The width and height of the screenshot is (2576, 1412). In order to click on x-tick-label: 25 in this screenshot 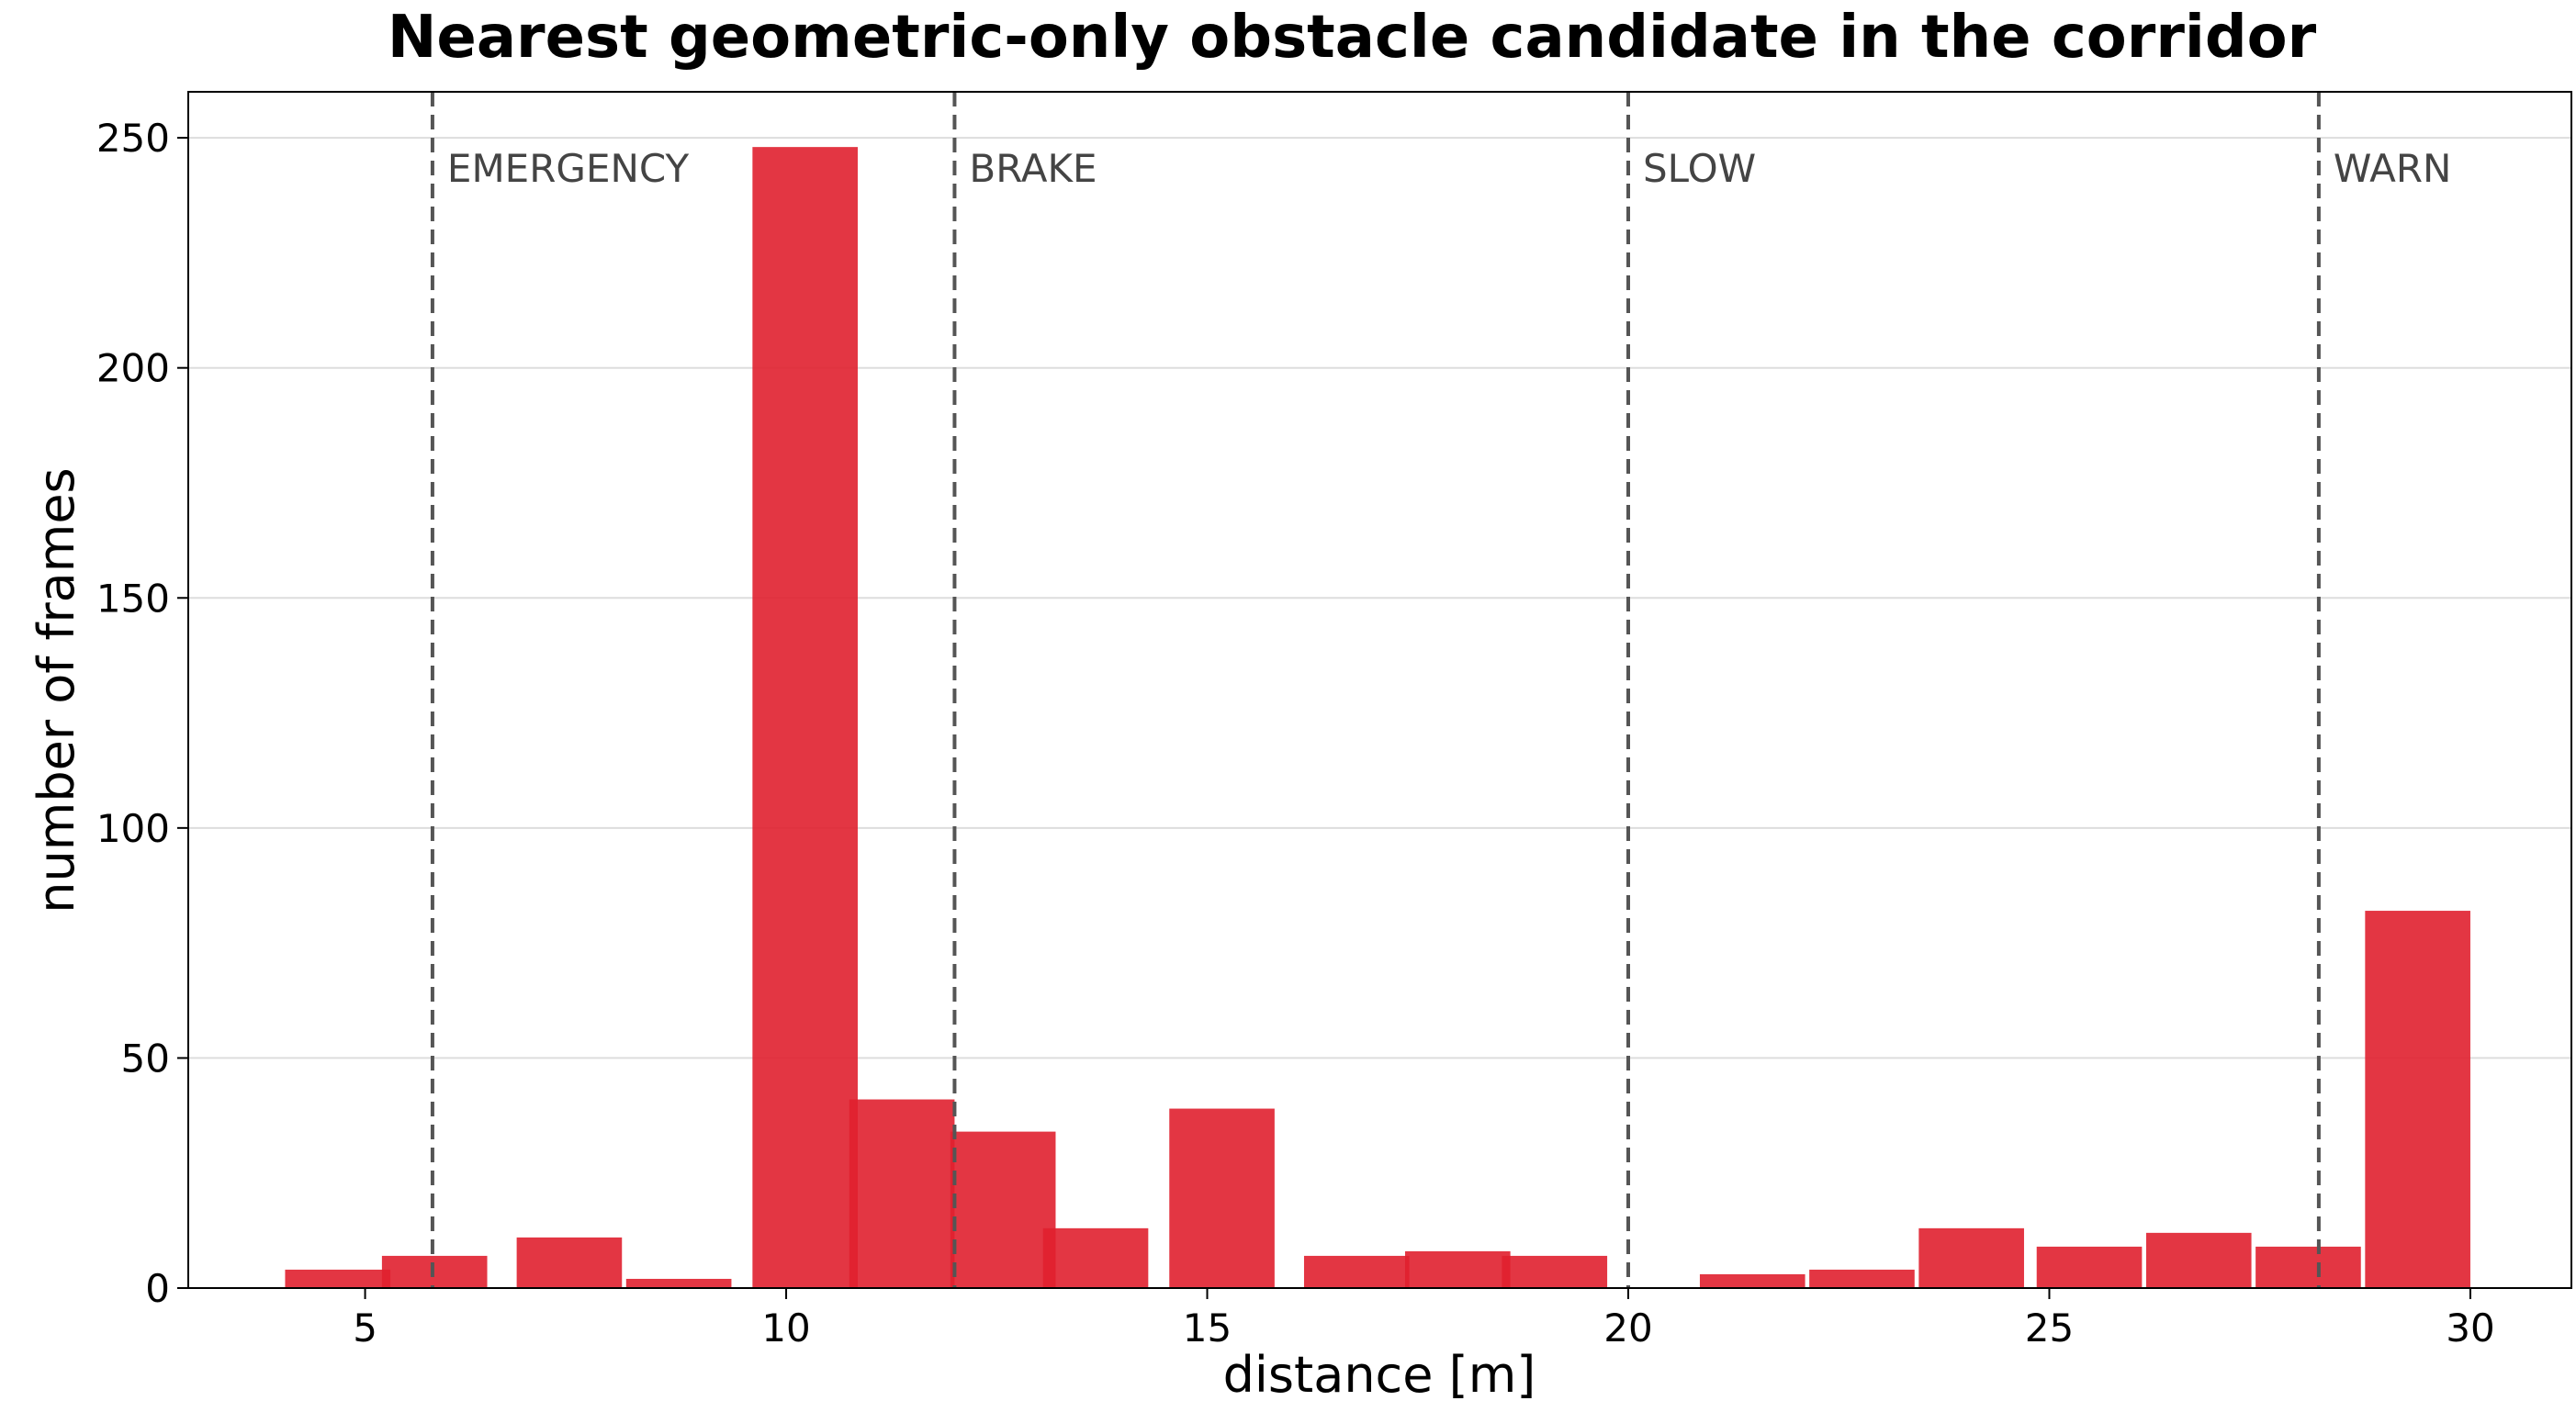, I will do `click(2049, 1328)`.